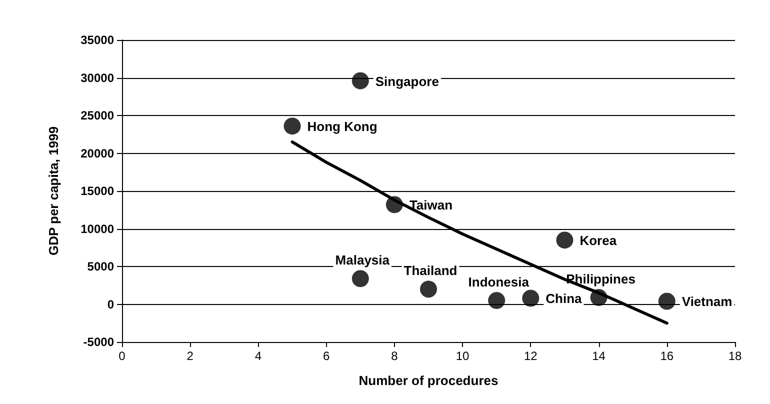 This screenshot has width=770, height=404. Describe the element at coordinates (564, 298) in the screenshot. I see `annotation: China` at that location.